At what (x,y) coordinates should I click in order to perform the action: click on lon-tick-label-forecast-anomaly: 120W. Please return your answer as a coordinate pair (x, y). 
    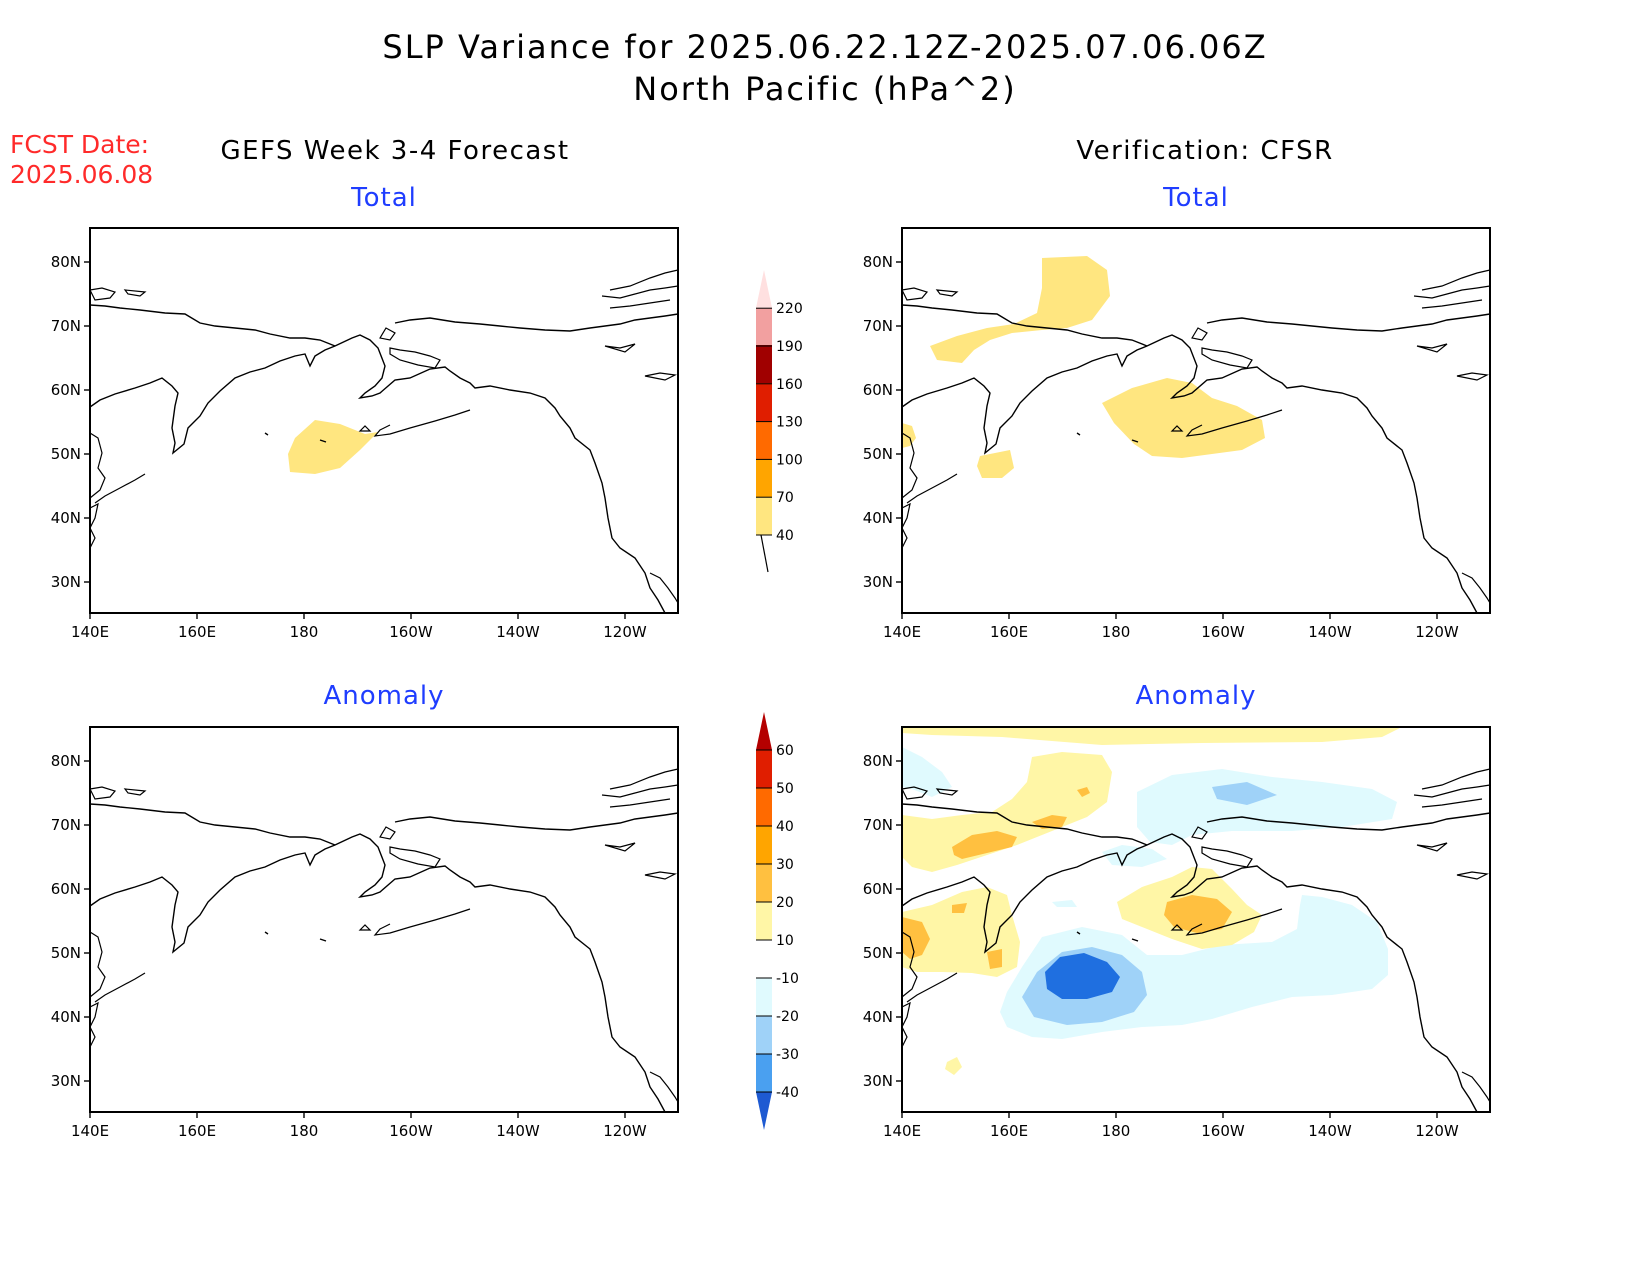
    Looking at the image, I should click on (625, 1131).